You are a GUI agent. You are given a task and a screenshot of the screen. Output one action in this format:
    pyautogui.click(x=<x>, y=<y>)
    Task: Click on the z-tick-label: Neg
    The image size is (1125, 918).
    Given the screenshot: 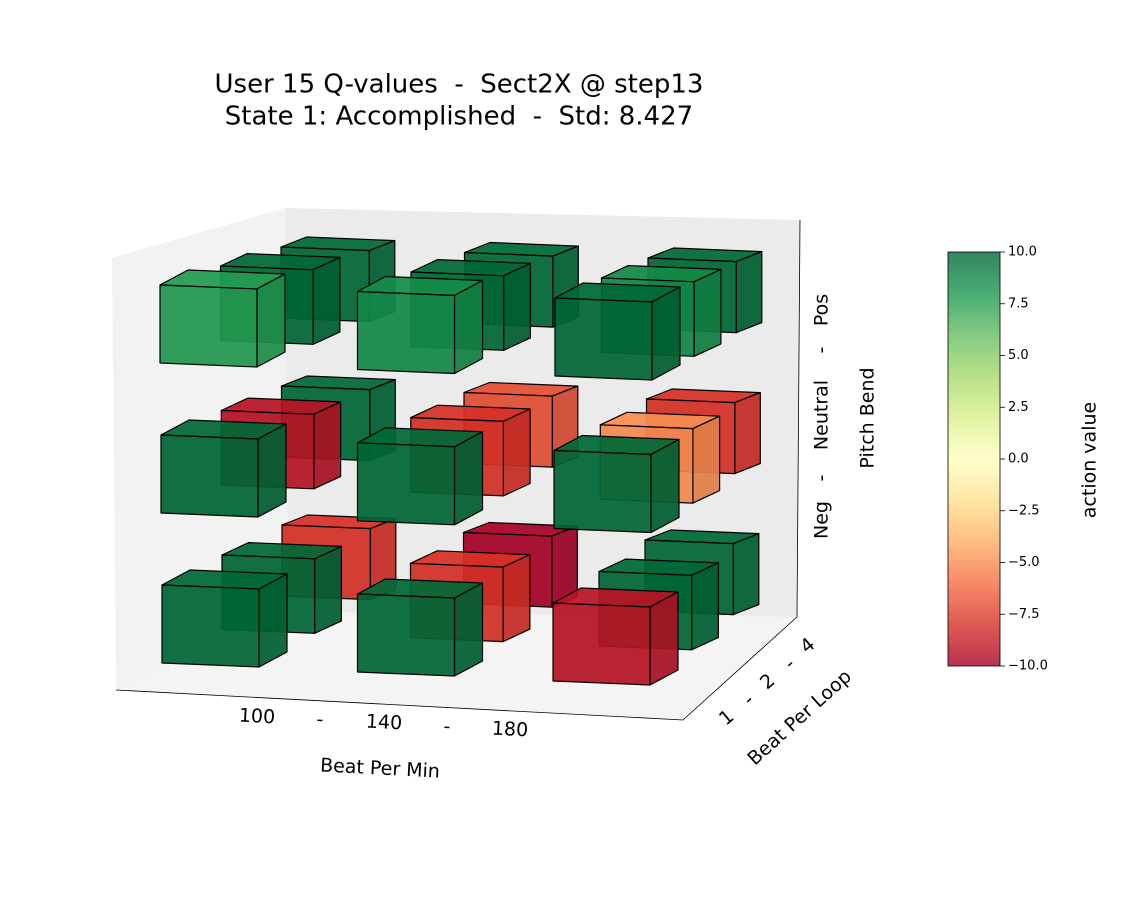 What is the action you would take?
    pyautogui.click(x=822, y=520)
    